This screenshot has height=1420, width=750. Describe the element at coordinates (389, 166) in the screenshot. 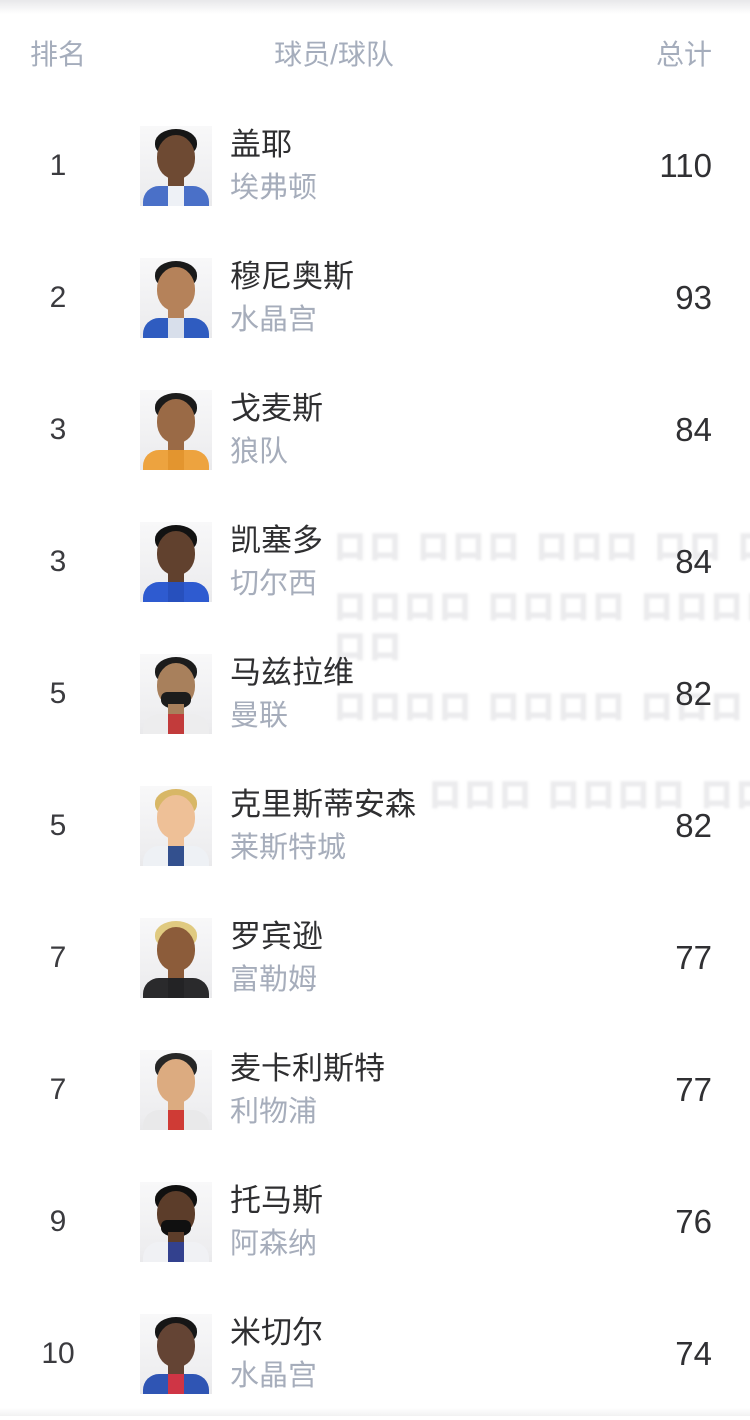

I see `player-info: 盖耶 埃弗顿` at that location.